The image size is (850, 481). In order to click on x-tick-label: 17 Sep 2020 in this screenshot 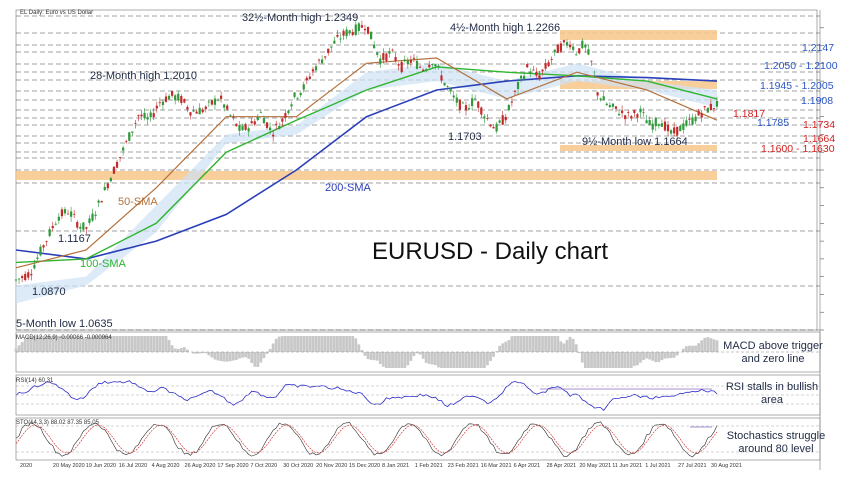, I will do `click(232, 466)`.